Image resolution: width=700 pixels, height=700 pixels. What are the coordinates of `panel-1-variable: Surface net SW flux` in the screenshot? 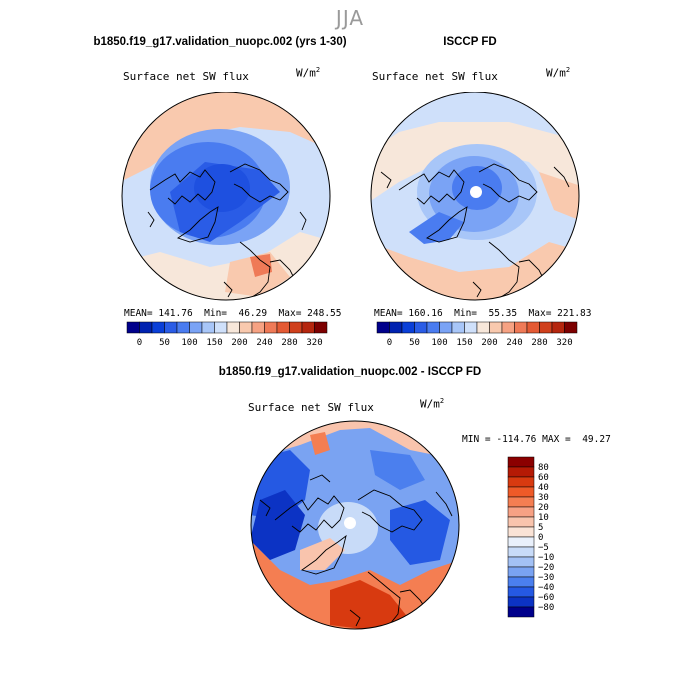 It's located at (186, 76).